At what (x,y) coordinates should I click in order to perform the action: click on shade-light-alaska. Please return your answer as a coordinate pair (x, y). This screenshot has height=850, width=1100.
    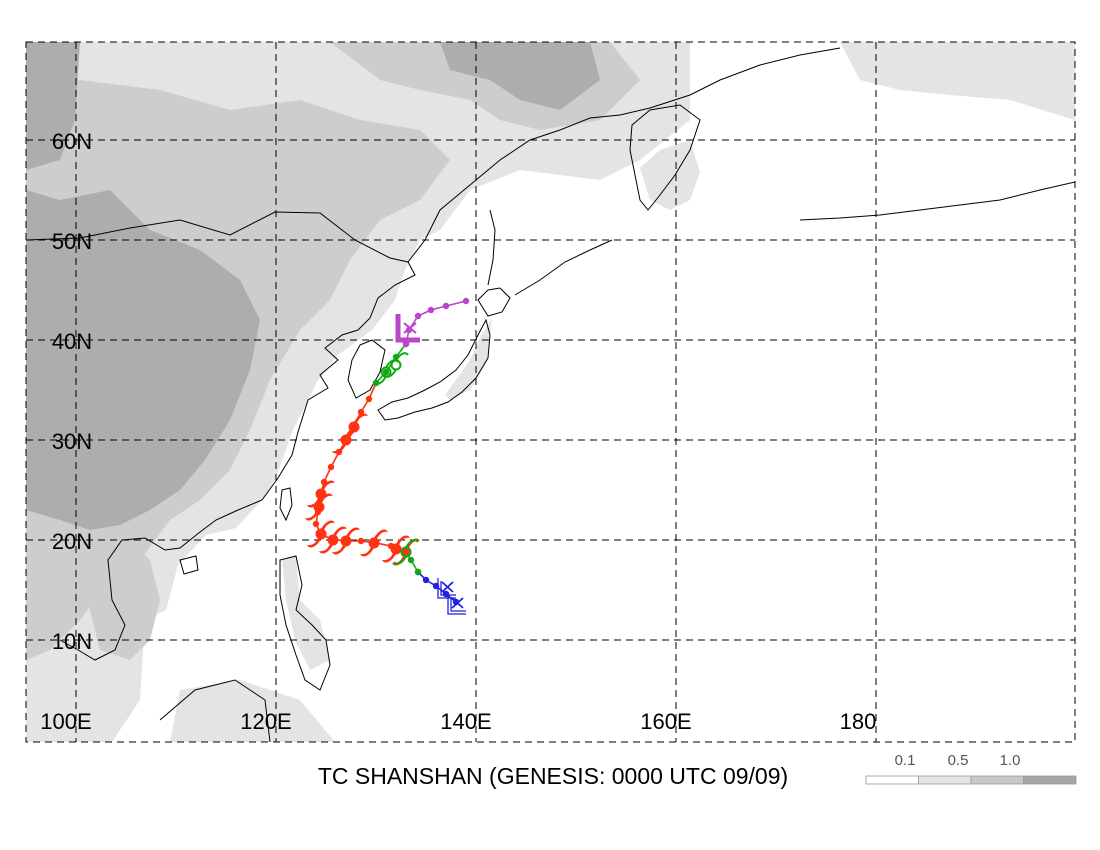
    Looking at the image, I should click on (957, 81).